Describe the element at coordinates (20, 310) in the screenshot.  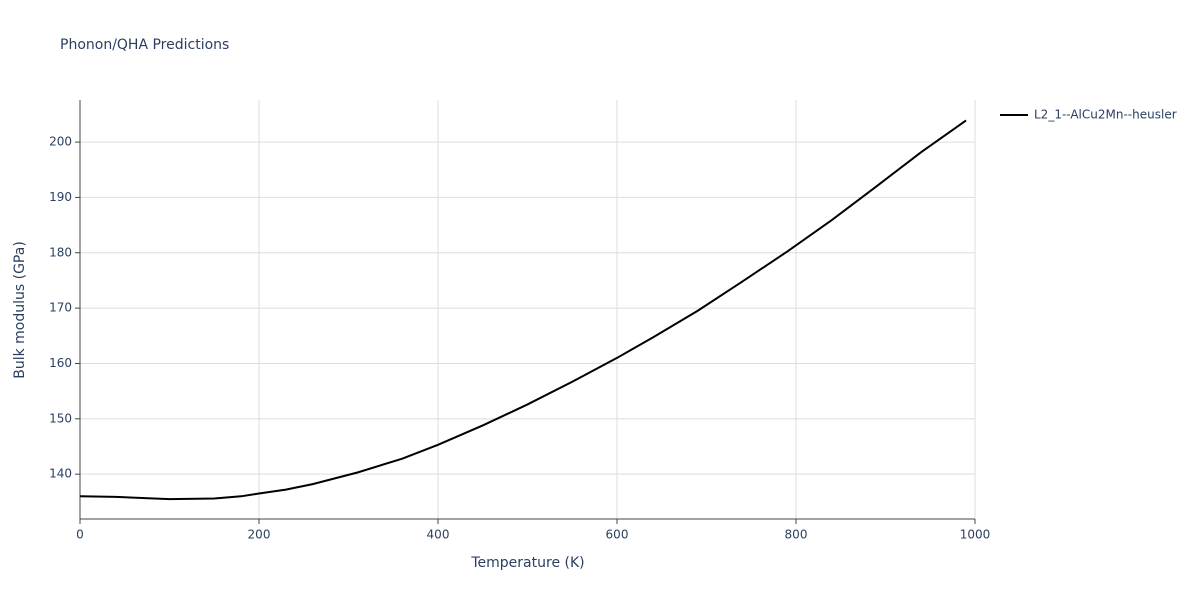
I see `y-axis-label: Bulk modulus (GPa)` at that location.